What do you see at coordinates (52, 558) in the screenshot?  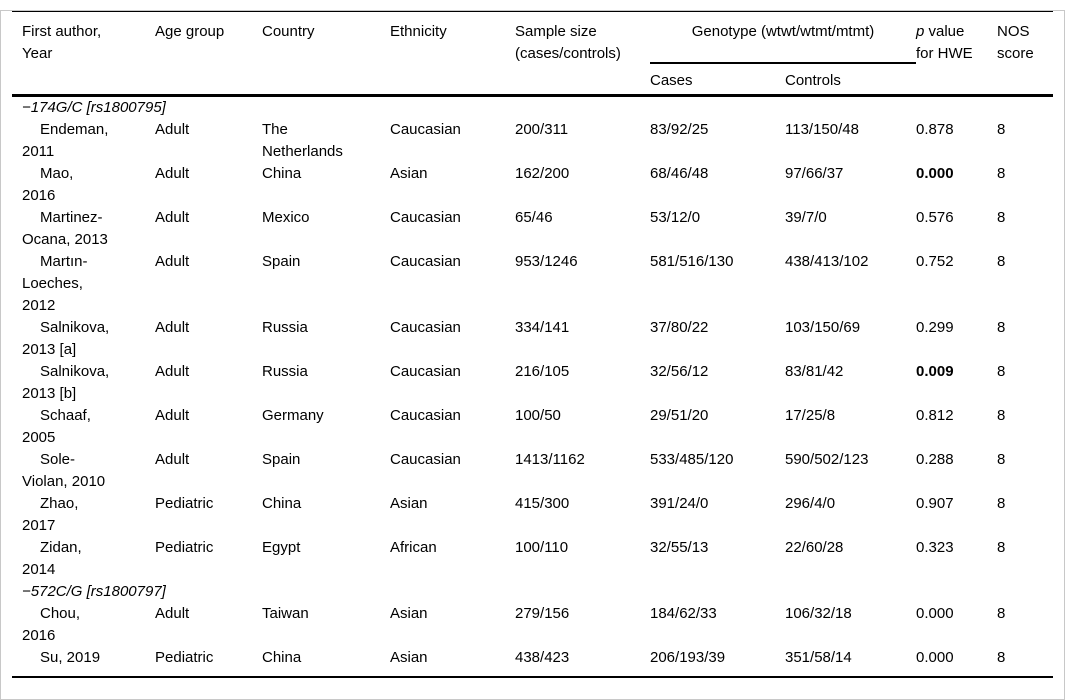 I see `cell-first-author: Zidan, 2014` at bounding box center [52, 558].